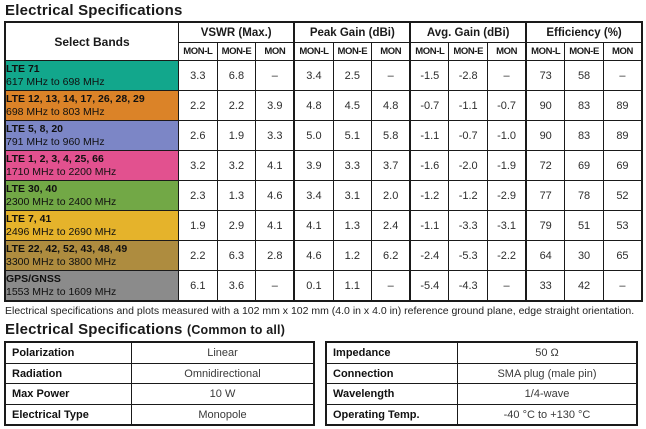 Image resolution: width=646 pixels, height=429 pixels. I want to click on value-cell: 1.9, so click(236, 135).